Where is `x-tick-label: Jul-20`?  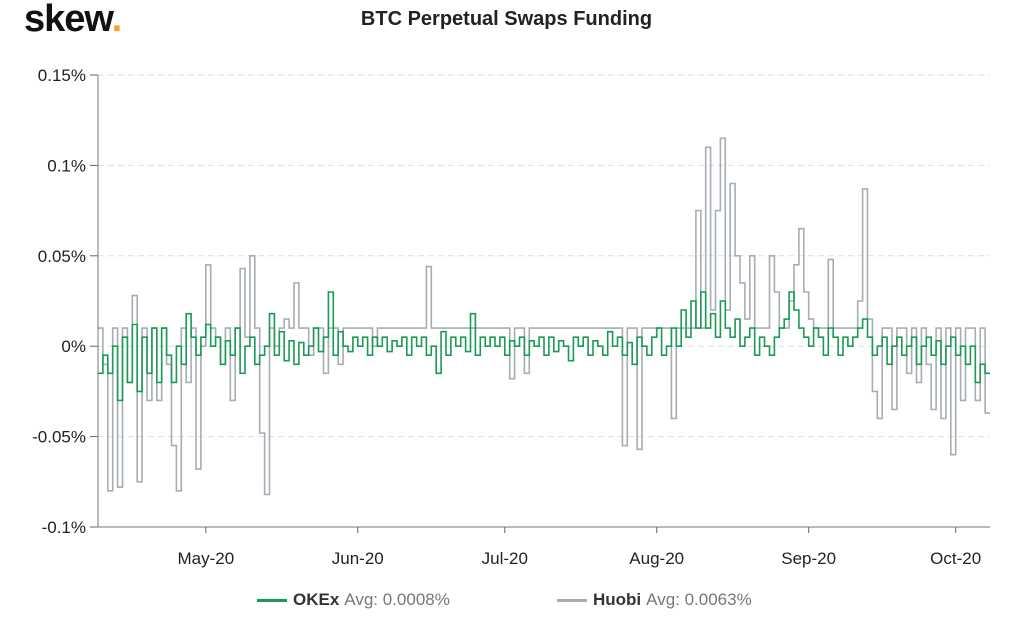 x-tick-label: Jul-20 is located at coordinates (505, 558).